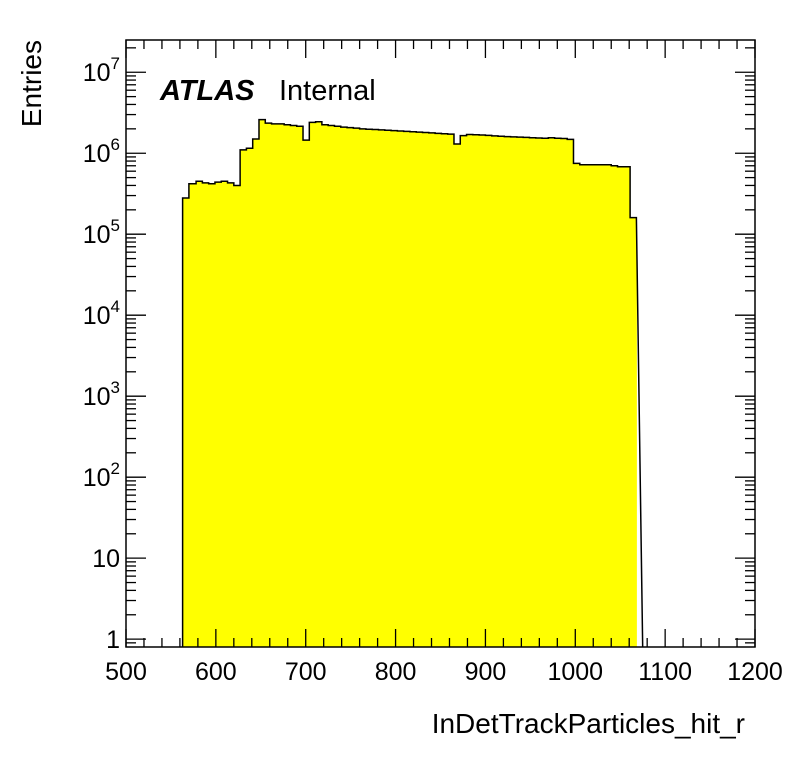  I want to click on y-tick-label: 10², so click(101, 475).